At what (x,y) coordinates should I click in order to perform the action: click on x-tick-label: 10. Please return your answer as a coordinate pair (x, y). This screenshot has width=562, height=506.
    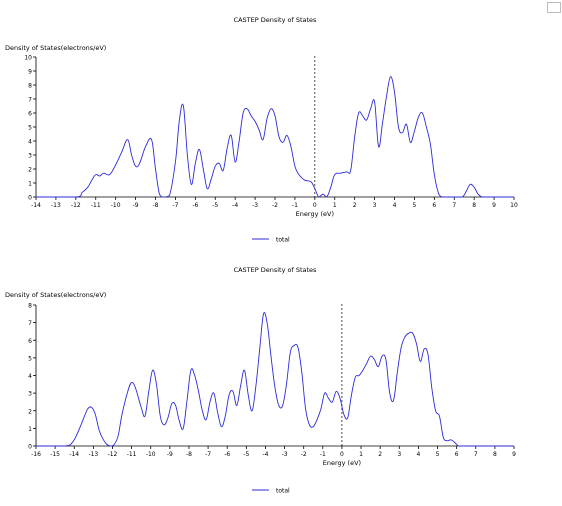
    Looking at the image, I should click on (514, 205).